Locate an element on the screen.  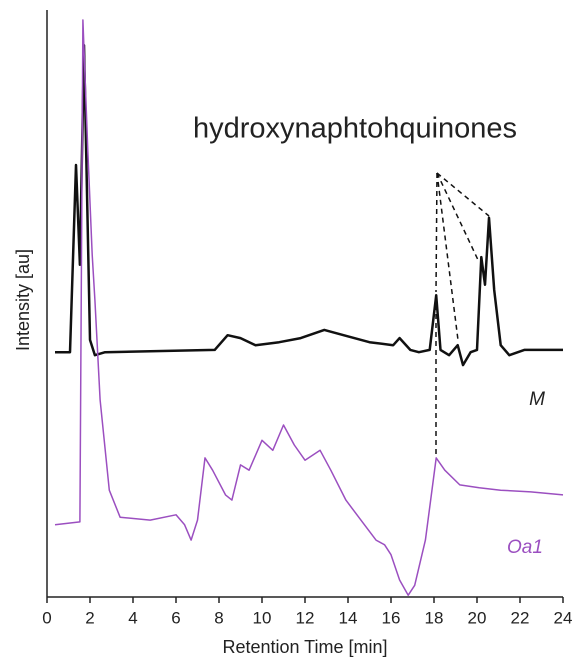
annotation-lines is located at coordinates (462, 315).